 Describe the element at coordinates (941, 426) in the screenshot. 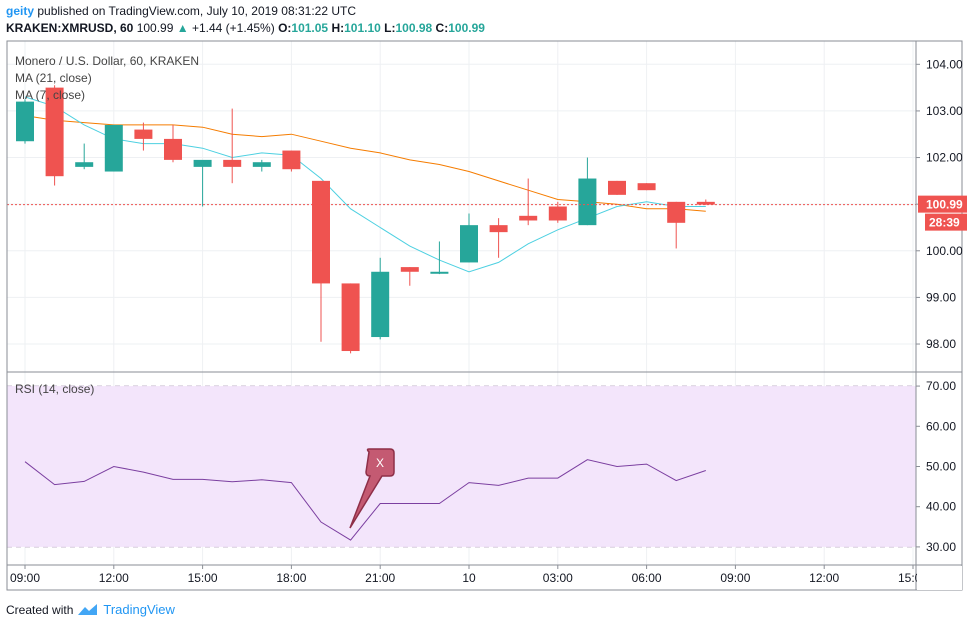

I see `rsi-tick-label-3: 60.00` at that location.